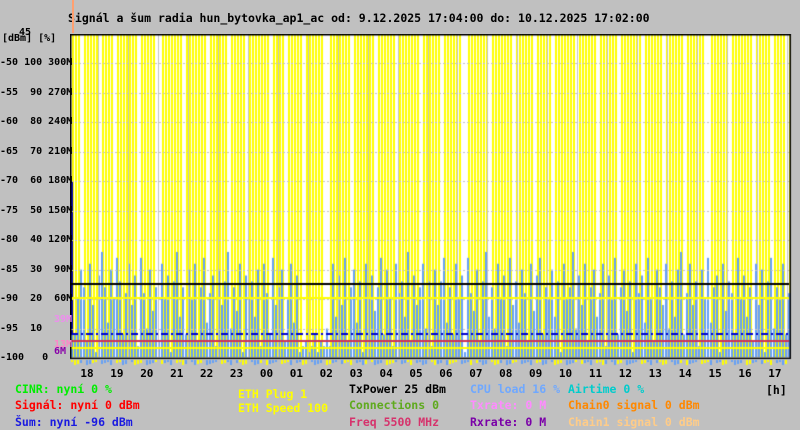 The width and height of the screenshot is (800, 430). What do you see at coordinates (36, 63) in the screenshot?
I see `y-axis-row: -50 100 300M` at bounding box center [36, 63].